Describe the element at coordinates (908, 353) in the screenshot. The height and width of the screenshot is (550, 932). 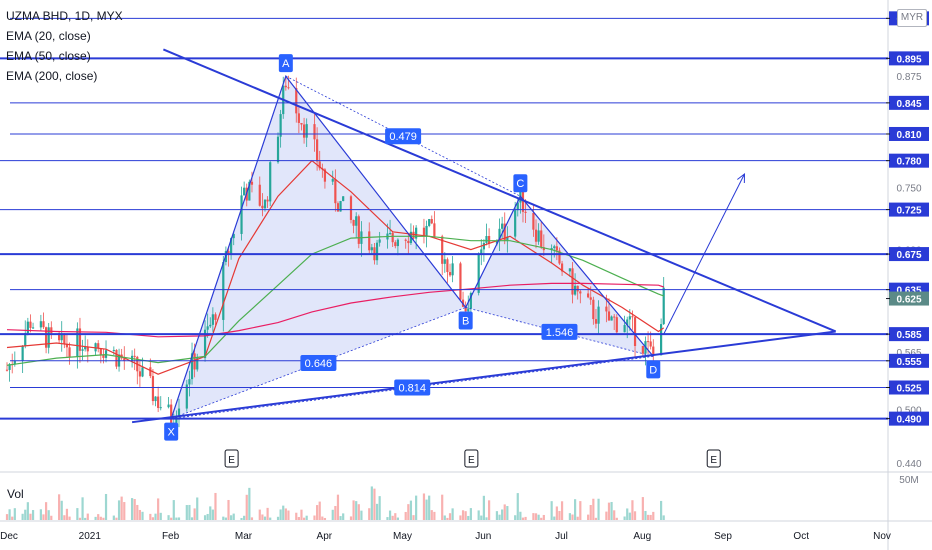
I see `y-tick-label: 0.565` at that location.